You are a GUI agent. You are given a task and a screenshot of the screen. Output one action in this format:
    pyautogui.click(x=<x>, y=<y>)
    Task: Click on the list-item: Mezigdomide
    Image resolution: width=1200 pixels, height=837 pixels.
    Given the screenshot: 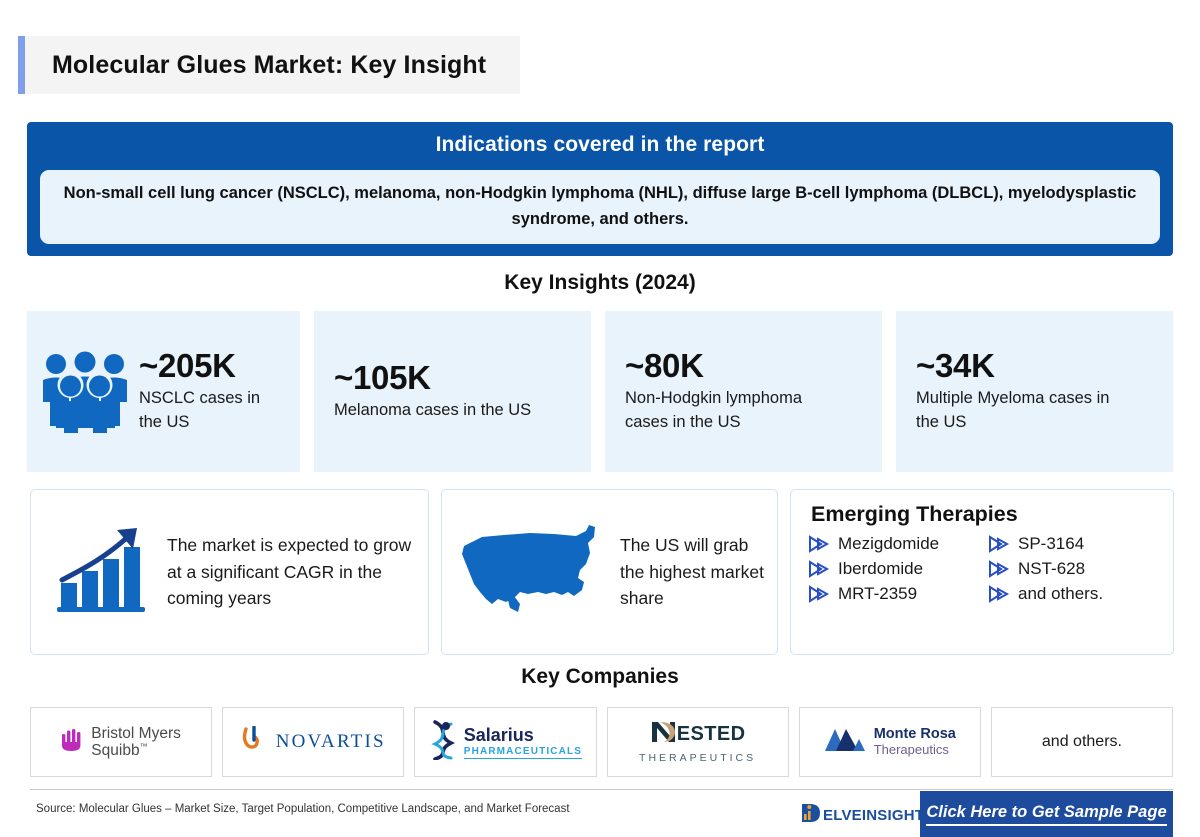 What is the action you would take?
    pyautogui.click(x=892, y=544)
    